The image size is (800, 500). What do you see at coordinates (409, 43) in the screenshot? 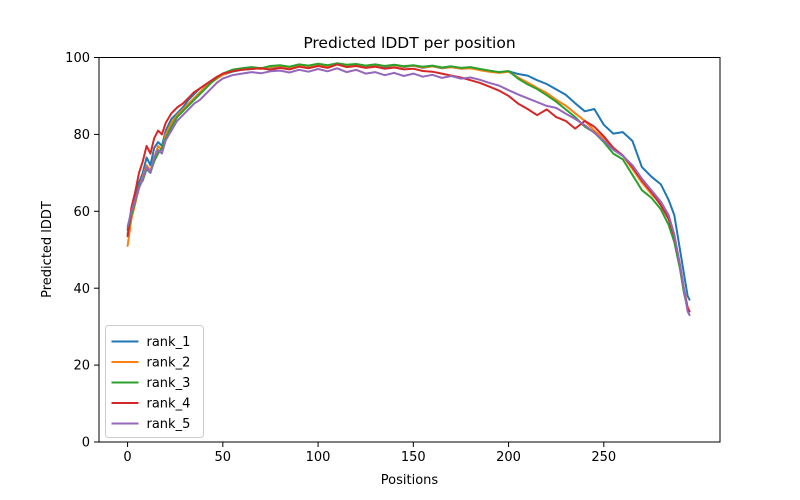
I see `chart-title: Predicted lDDT per position` at bounding box center [409, 43].